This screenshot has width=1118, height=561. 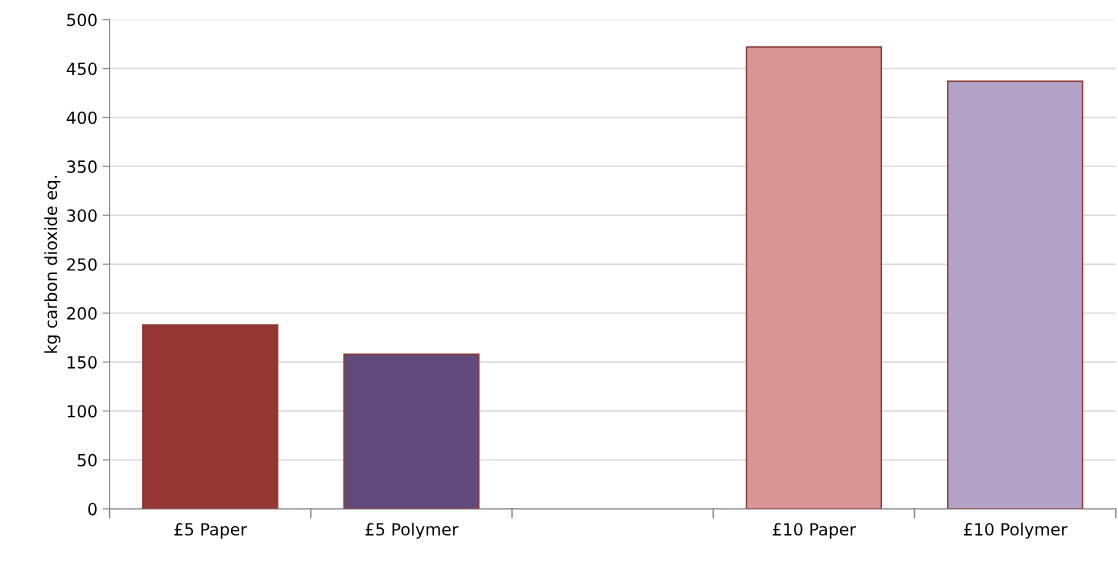 I want to click on y-tick-label: 500, so click(x=82, y=20).